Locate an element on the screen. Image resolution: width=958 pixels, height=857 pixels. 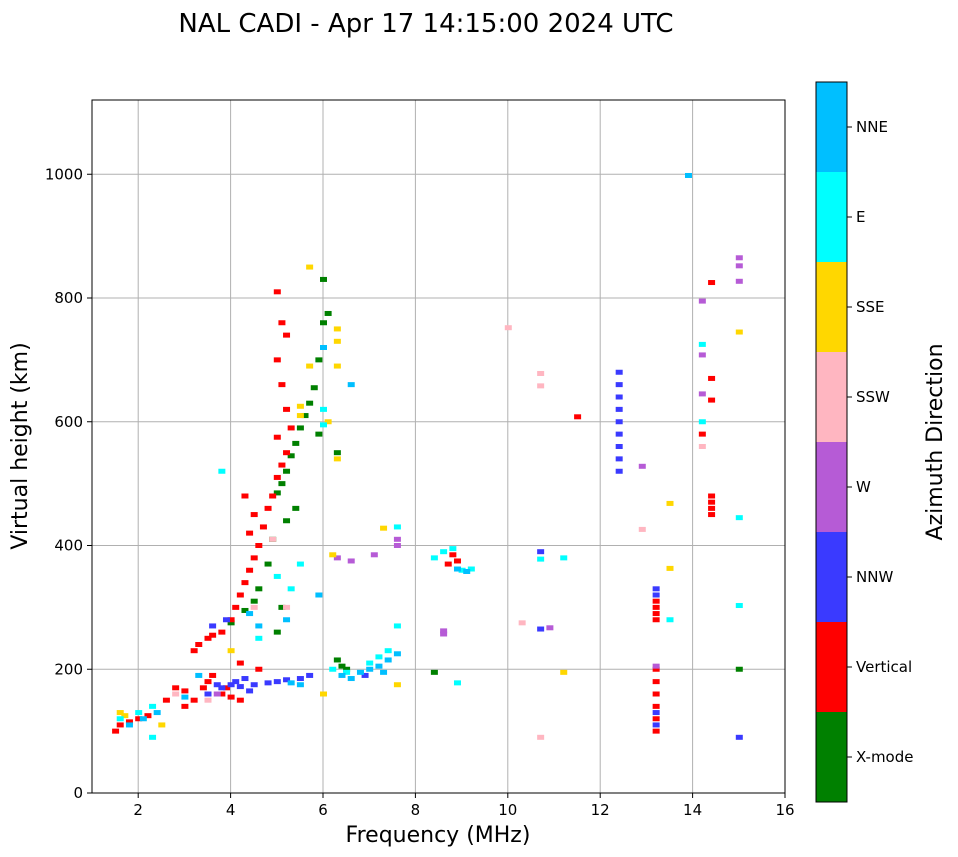
y-tick-label: 800 is located at coordinates (68, 298).